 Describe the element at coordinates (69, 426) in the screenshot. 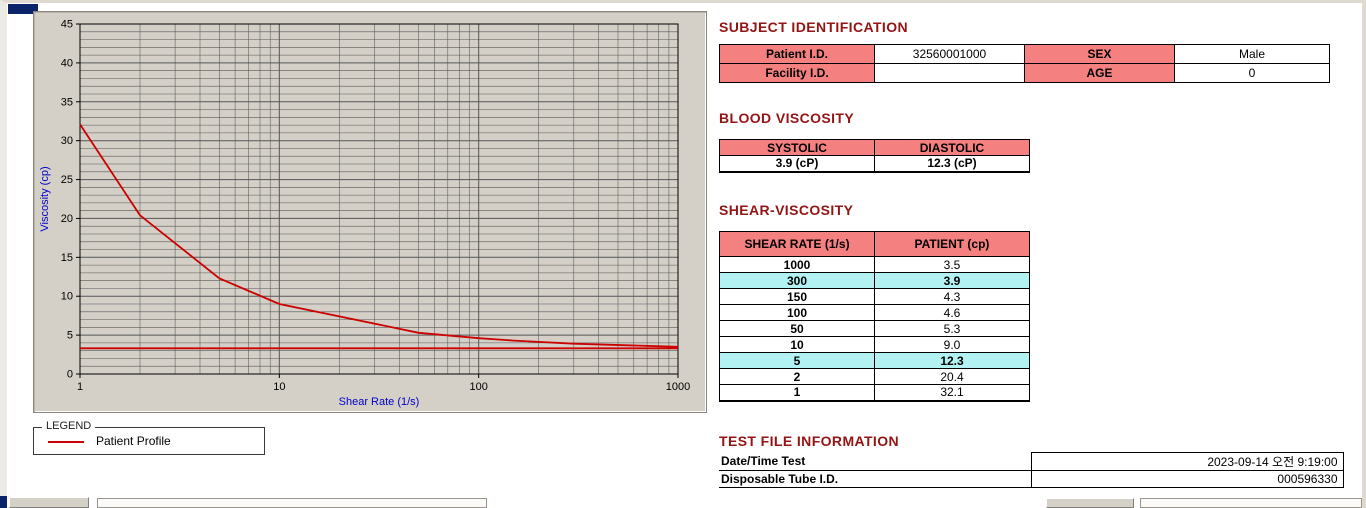

I see `legend-title: LEGEND` at that location.